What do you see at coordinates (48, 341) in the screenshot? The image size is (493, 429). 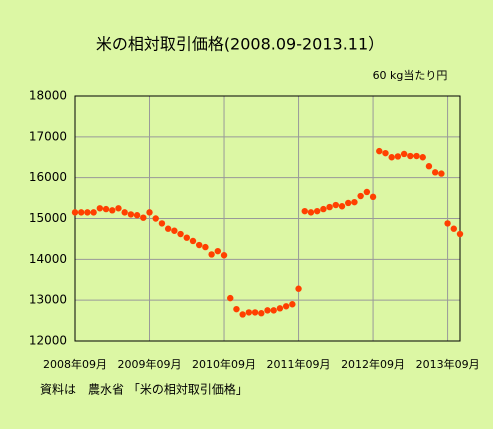 I see `y-tick-label: 12000` at bounding box center [48, 341].